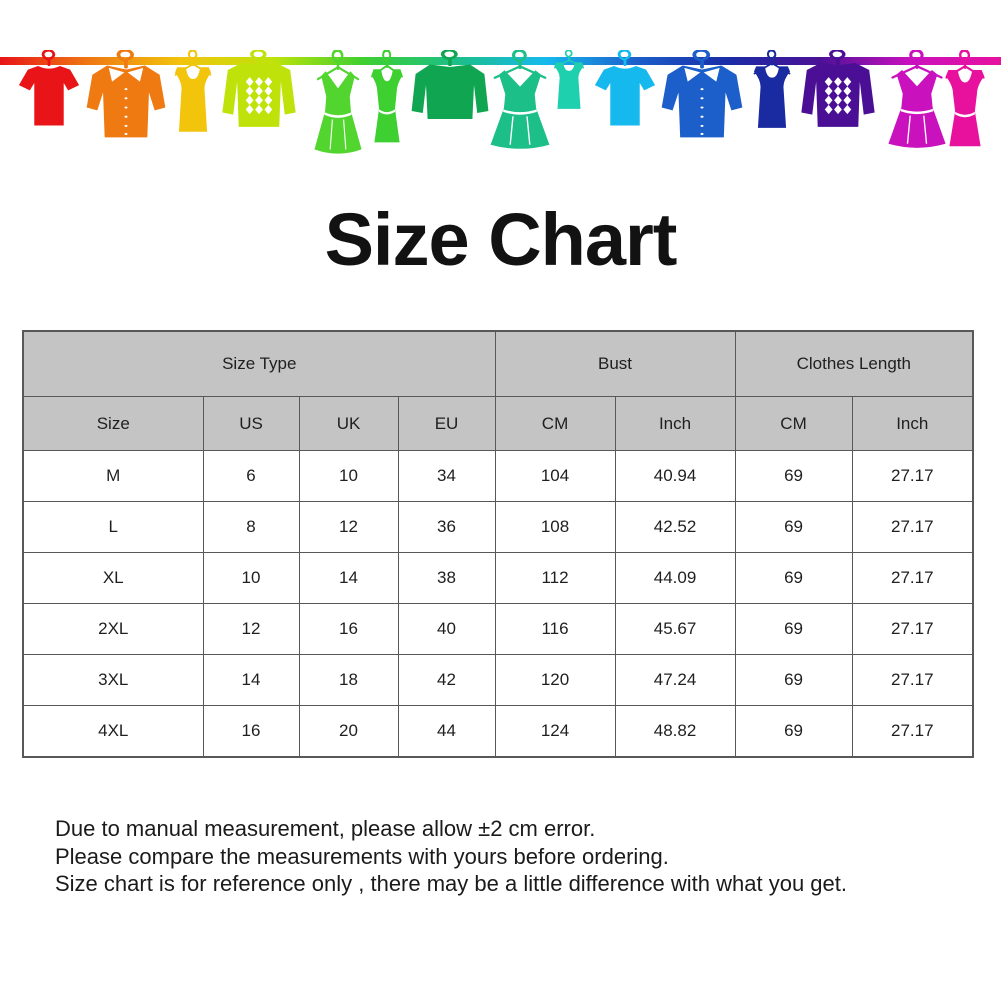  Describe the element at coordinates (113, 629) in the screenshot. I see `size-label: 2XL` at that location.